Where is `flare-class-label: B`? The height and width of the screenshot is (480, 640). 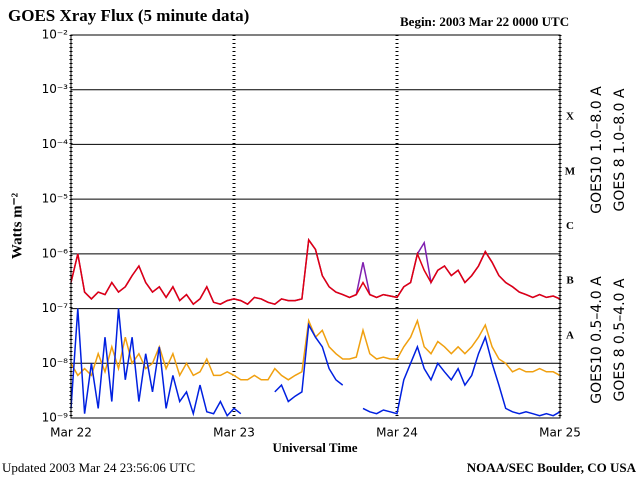 flare-class-label: B is located at coordinates (570, 281).